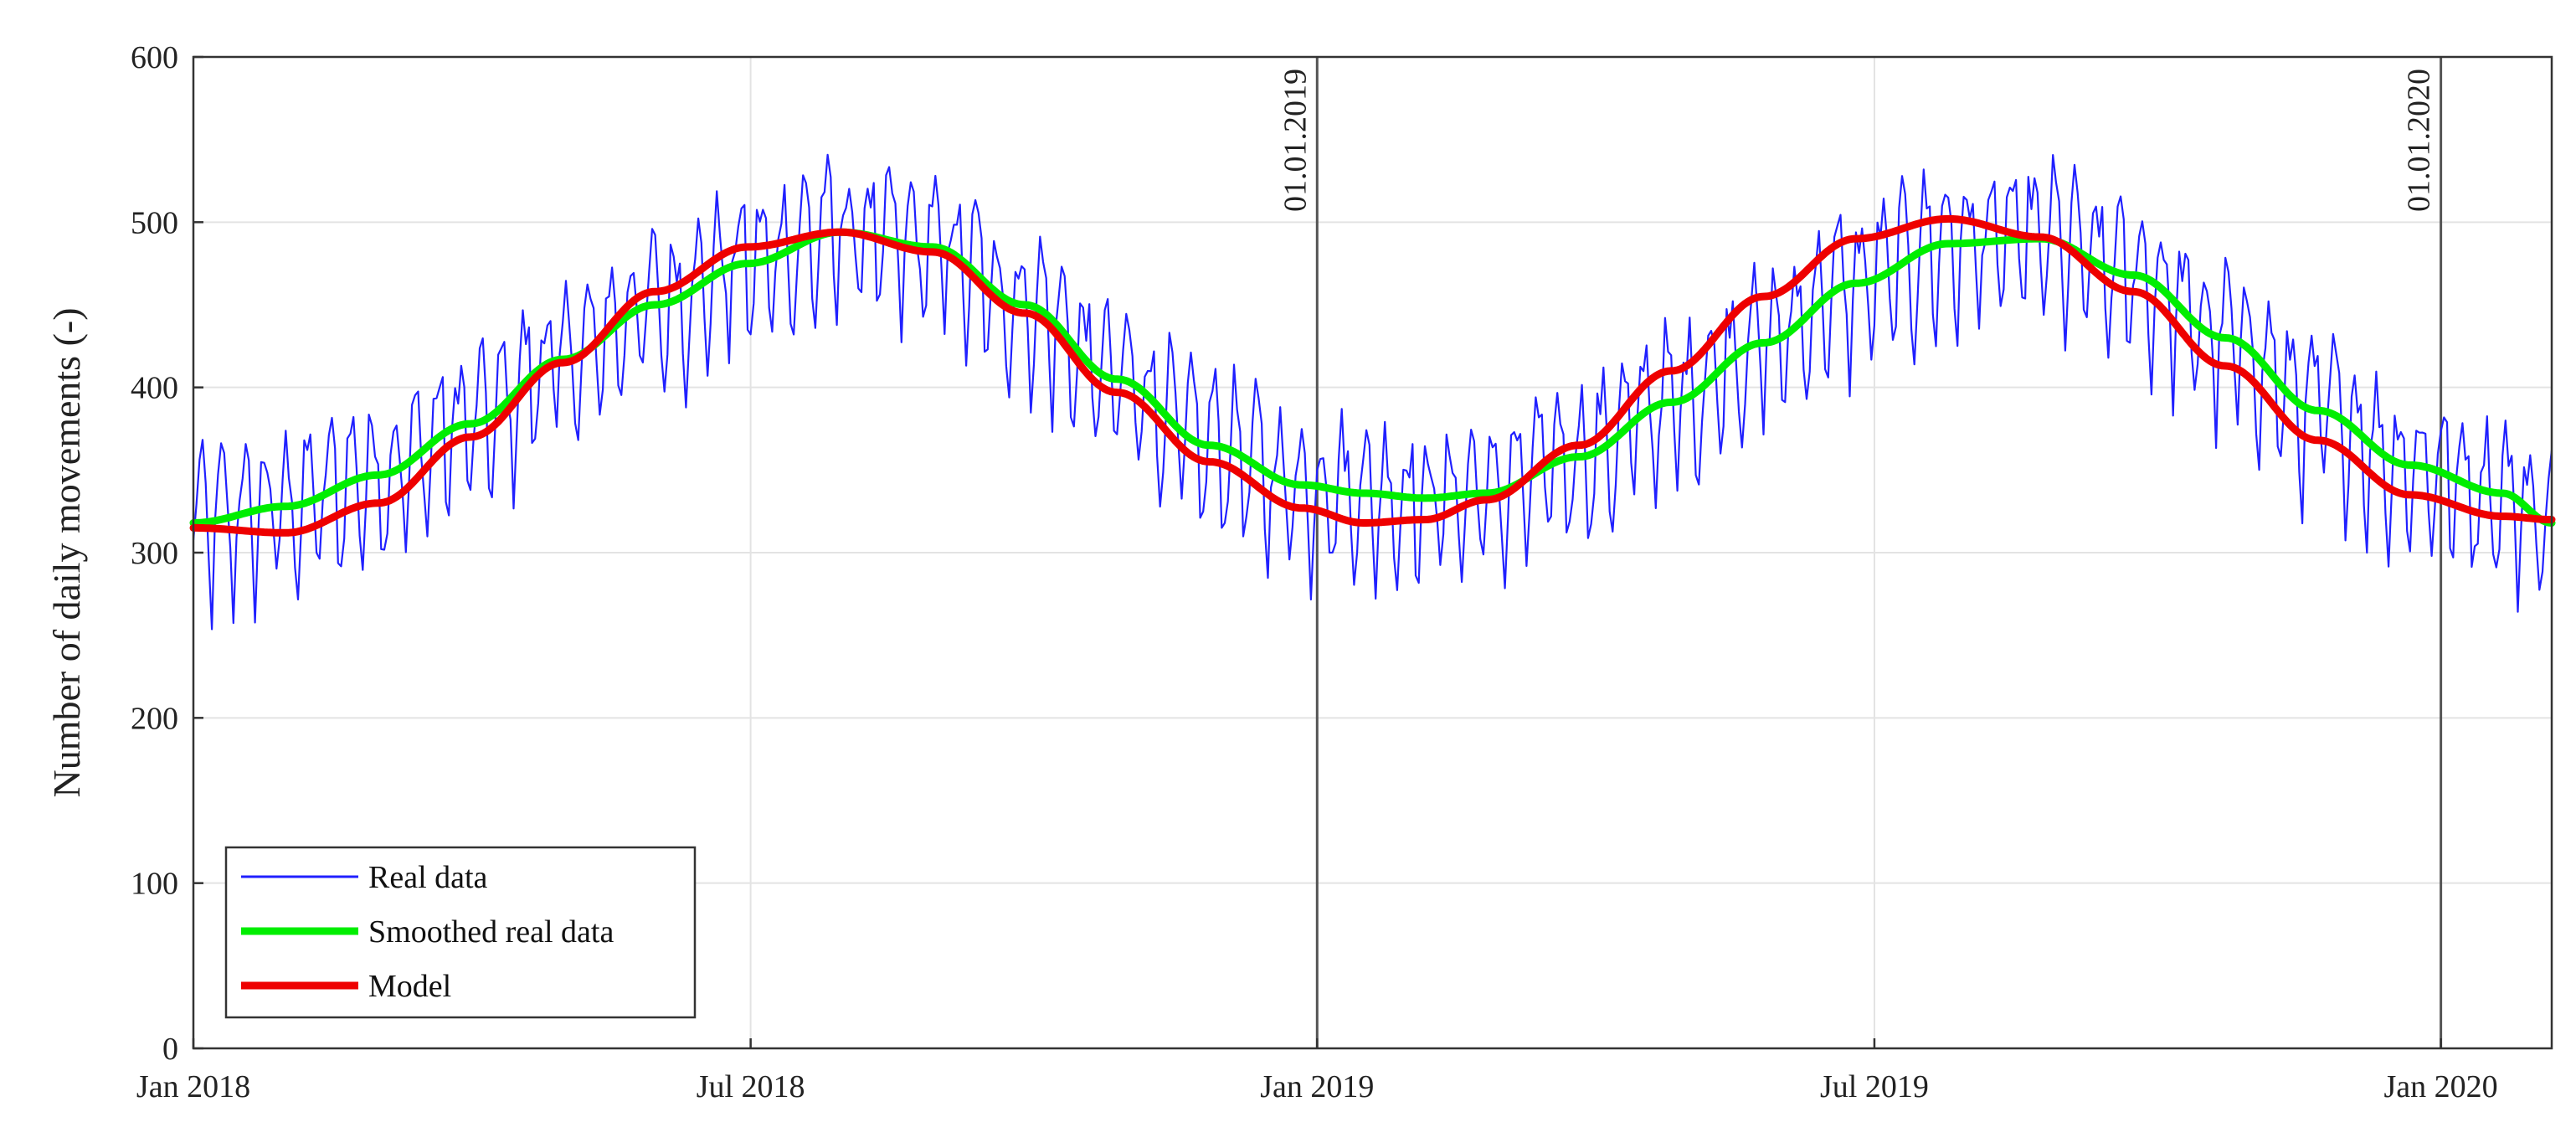  I want to click on x-tick-label: Jan 2018, so click(193, 1086).